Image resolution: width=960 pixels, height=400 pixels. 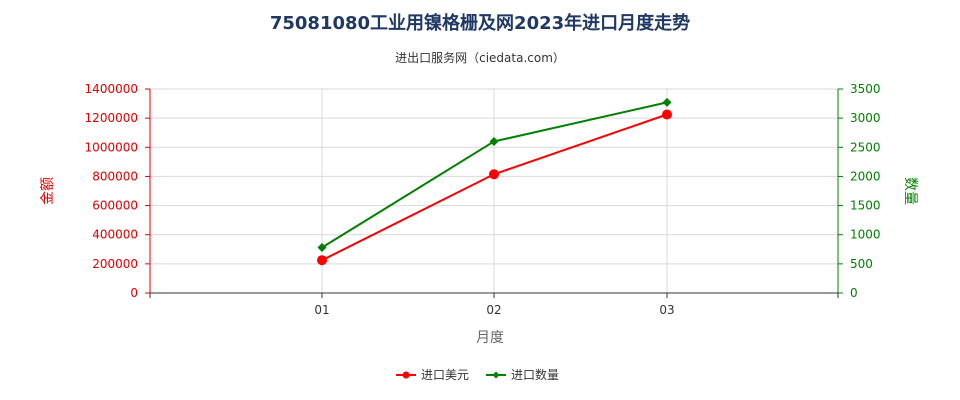 What do you see at coordinates (865, 206) in the screenshot?
I see `right-tick-label: 1500` at bounding box center [865, 206].